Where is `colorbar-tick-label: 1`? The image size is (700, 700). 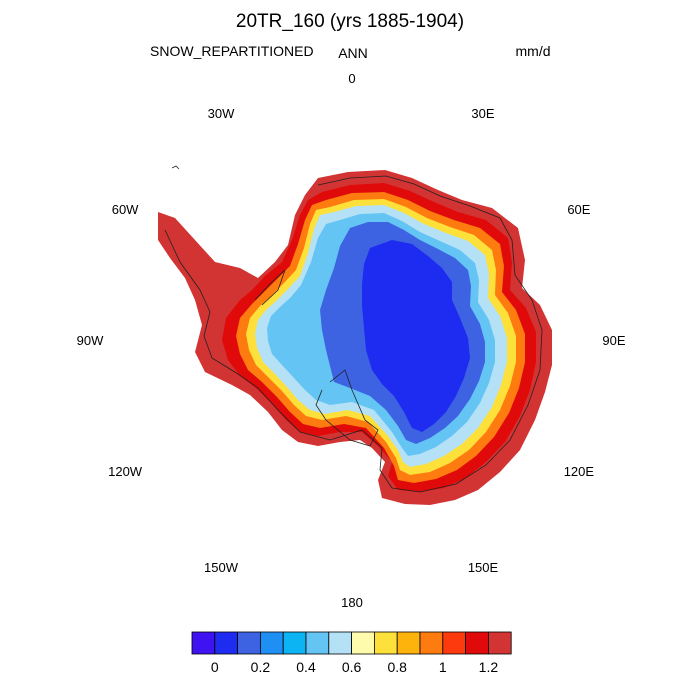
colorbar-tick-label: 1 is located at coordinates (443, 667).